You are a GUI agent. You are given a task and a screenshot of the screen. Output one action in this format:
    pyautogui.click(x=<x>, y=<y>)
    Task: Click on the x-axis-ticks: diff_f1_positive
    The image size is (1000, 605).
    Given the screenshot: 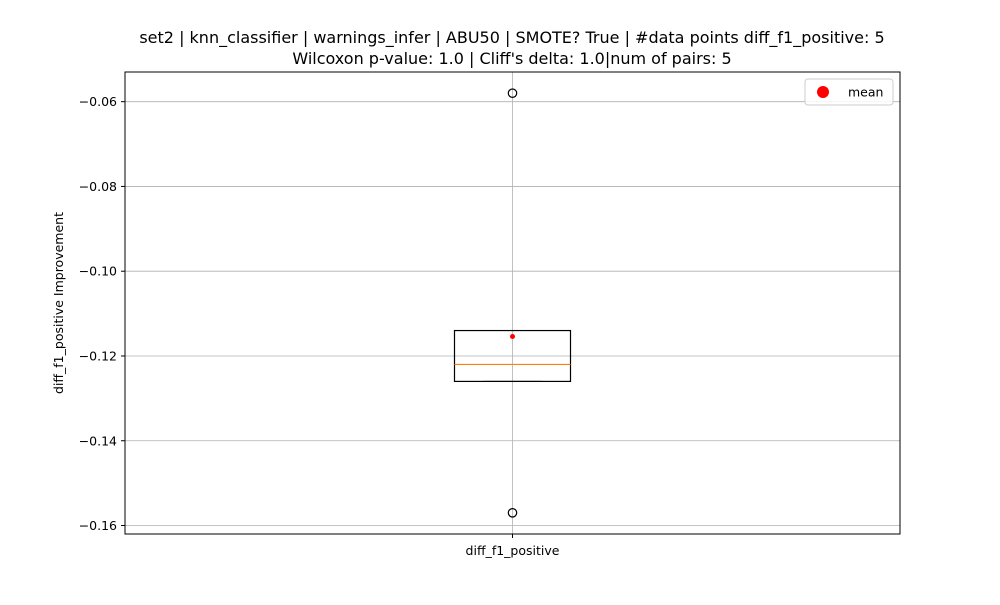 What is the action you would take?
    pyautogui.click(x=513, y=546)
    